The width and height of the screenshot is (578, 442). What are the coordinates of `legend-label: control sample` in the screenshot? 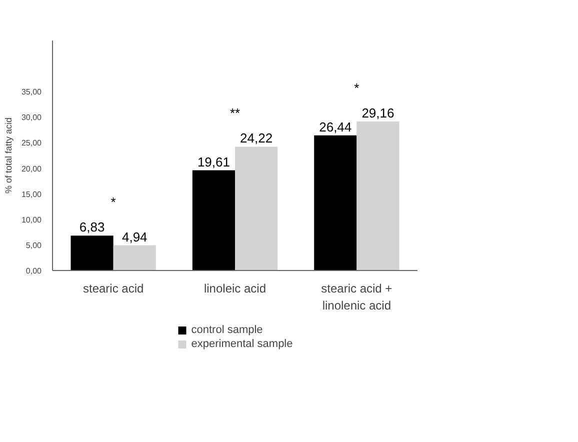 It's located at (227, 330).